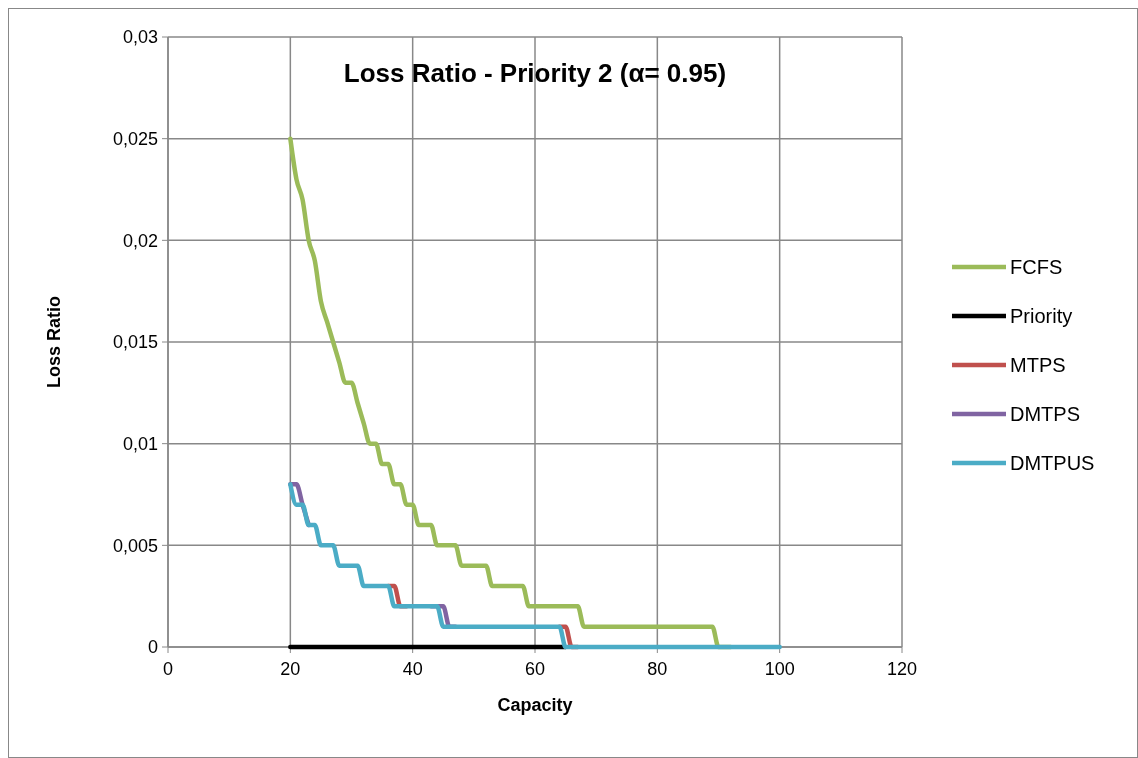 Image resolution: width=1138 pixels, height=758 pixels. What do you see at coordinates (657, 669) in the screenshot?
I see `x-tick-label: 80` at bounding box center [657, 669].